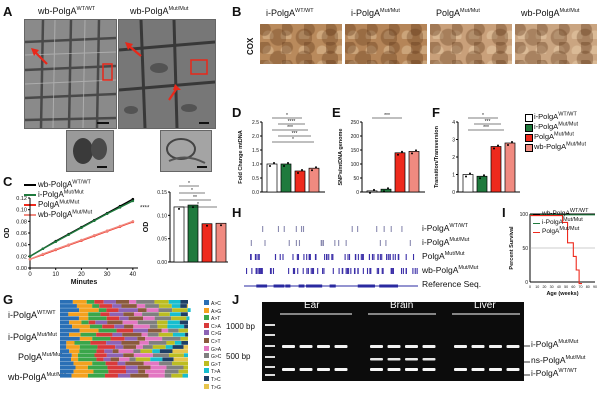 This screenshot has height=400, width=600. What do you see at coordinates (280, 286) in the screenshot?
I see `reference-feature` at bounding box center [280, 286].